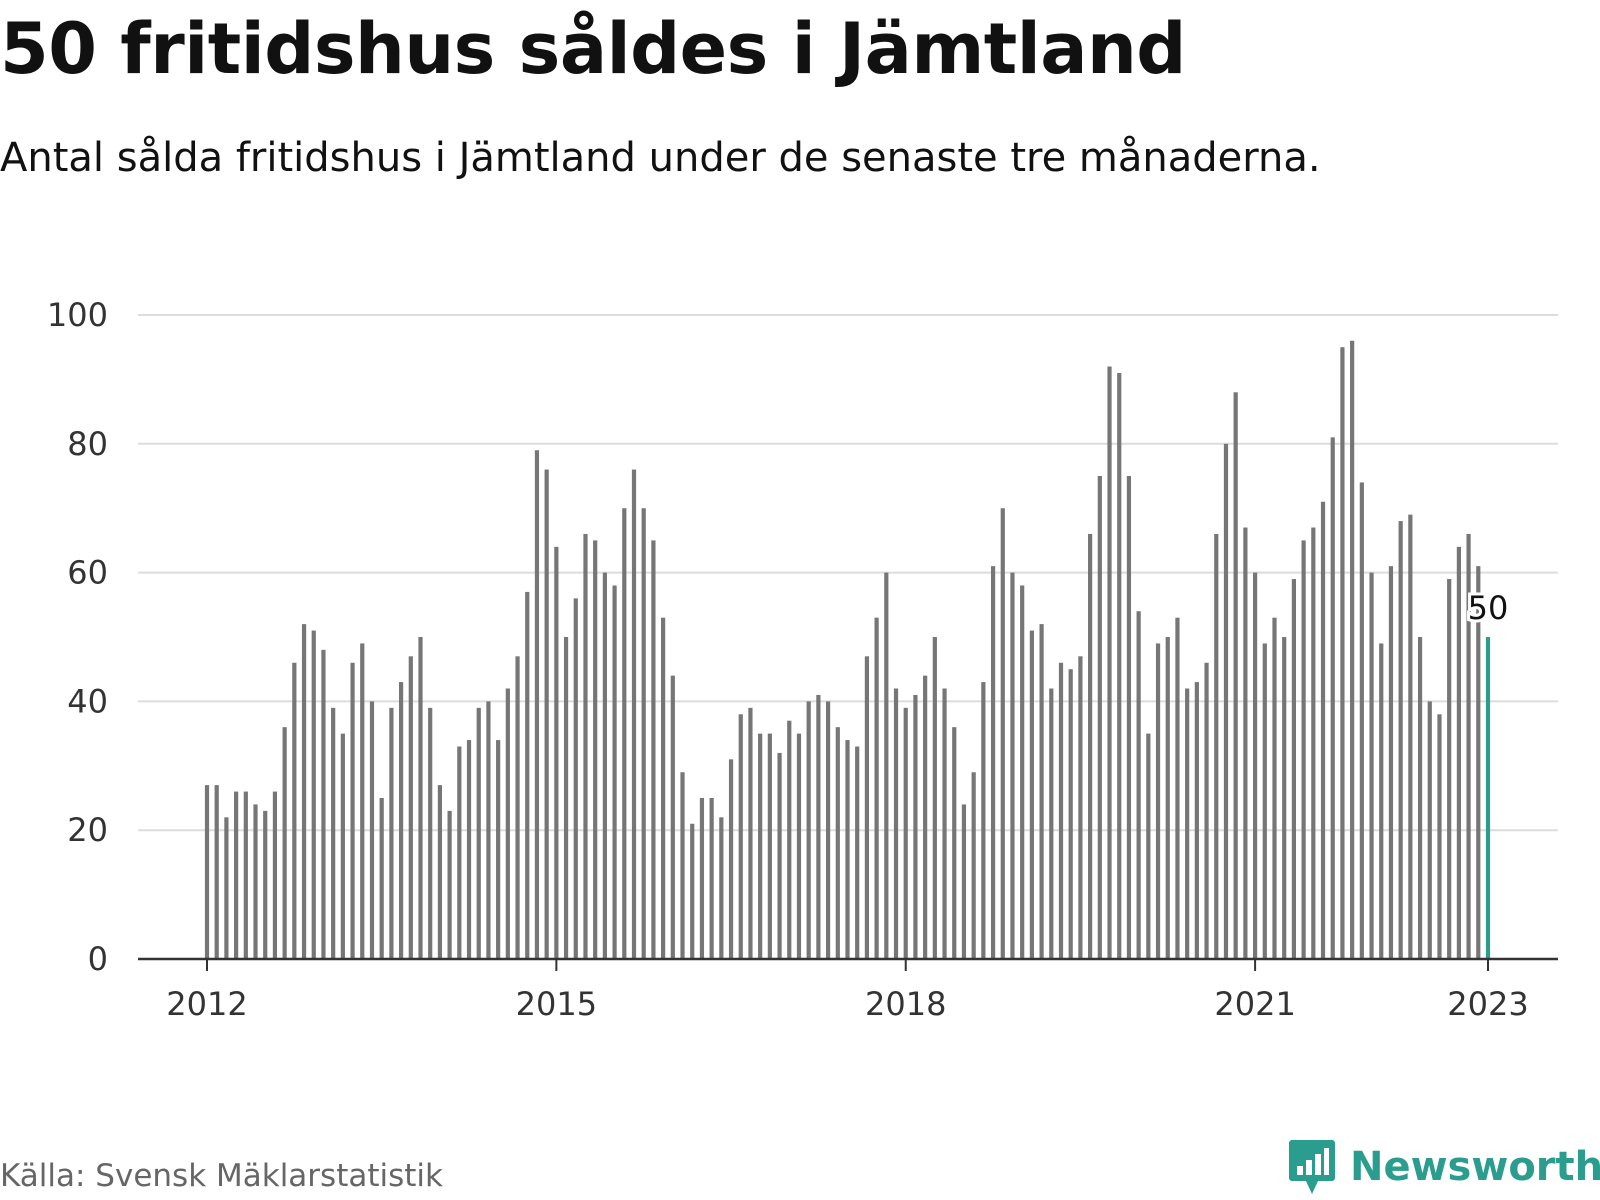 This screenshot has height=1200, width=1600. I want to click on y-tick-label-100: 100, so click(77, 315).